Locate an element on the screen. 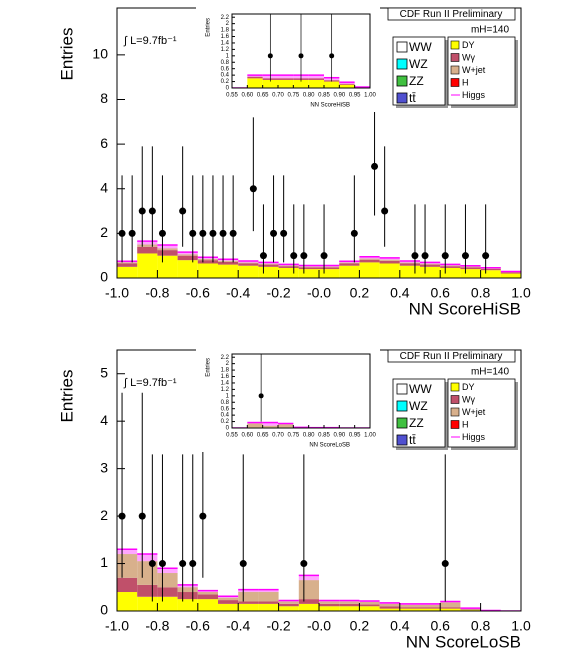 The height and width of the screenshot is (667, 567). y-tick-label: 8 is located at coordinates (104, 98).